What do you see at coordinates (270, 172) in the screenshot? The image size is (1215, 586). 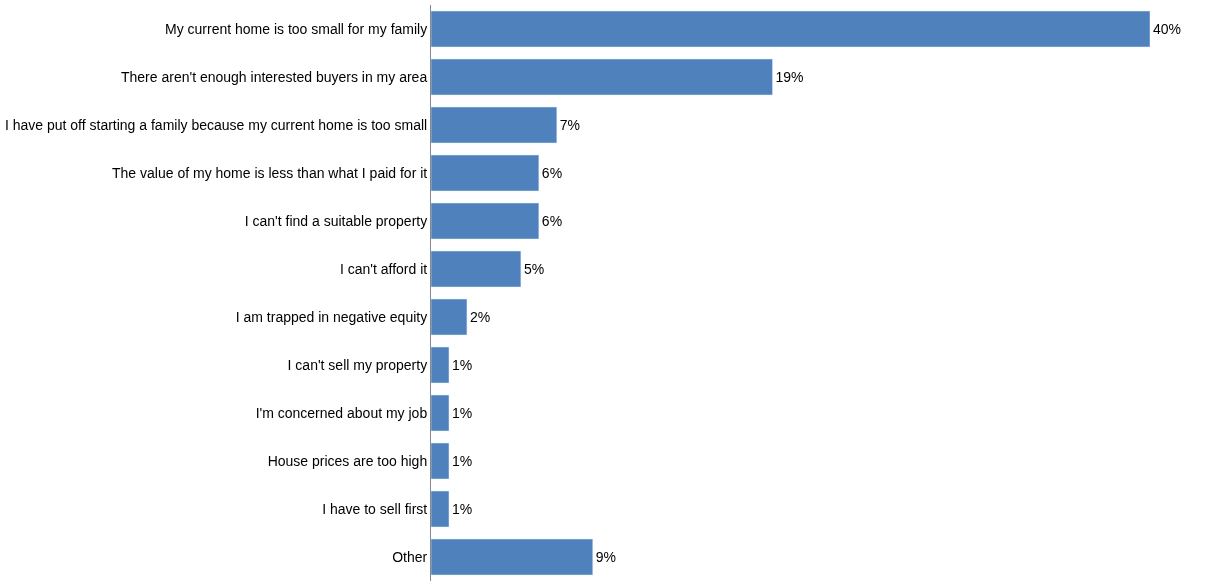 I see `y-tick-label: The value of my home is less than what I paid for it` at bounding box center [270, 172].